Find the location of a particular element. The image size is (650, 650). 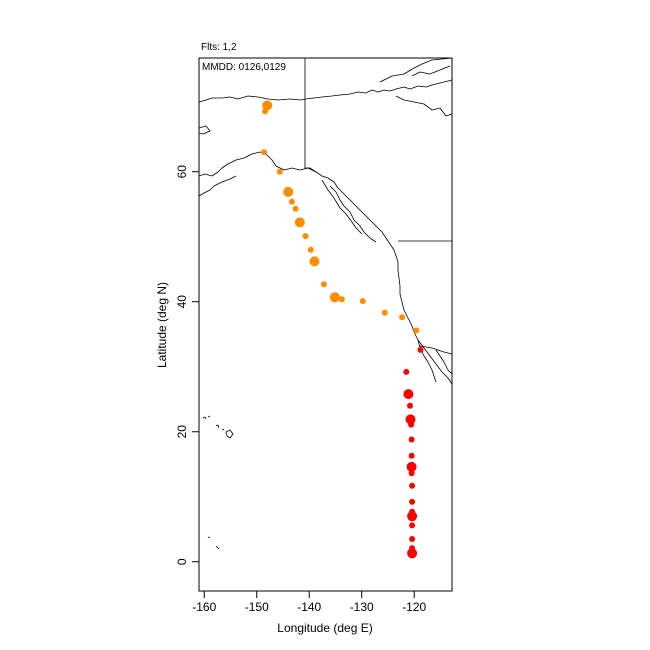

x-tick-label: -160 is located at coordinates (204, 607).